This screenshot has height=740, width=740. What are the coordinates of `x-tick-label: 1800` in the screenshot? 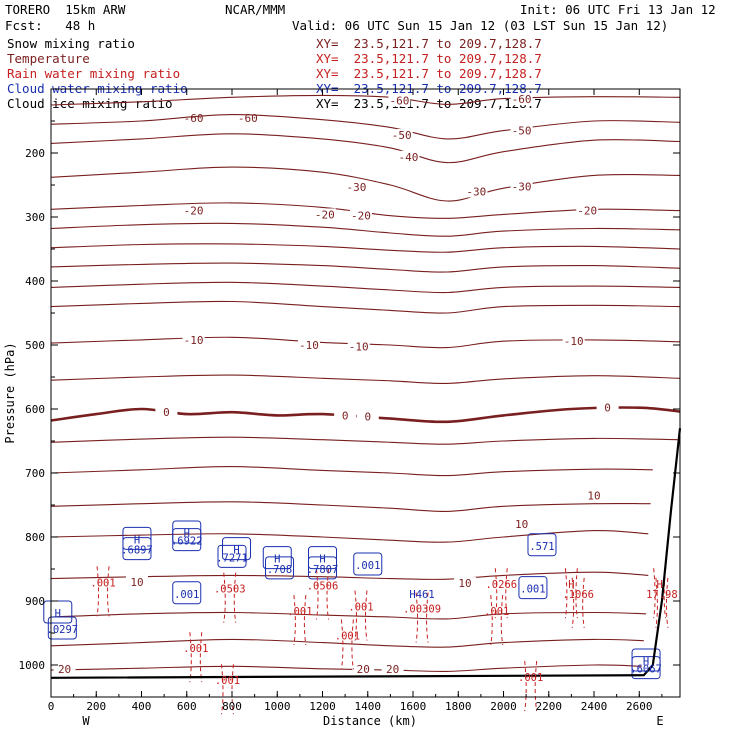 It's located at (458, 706).